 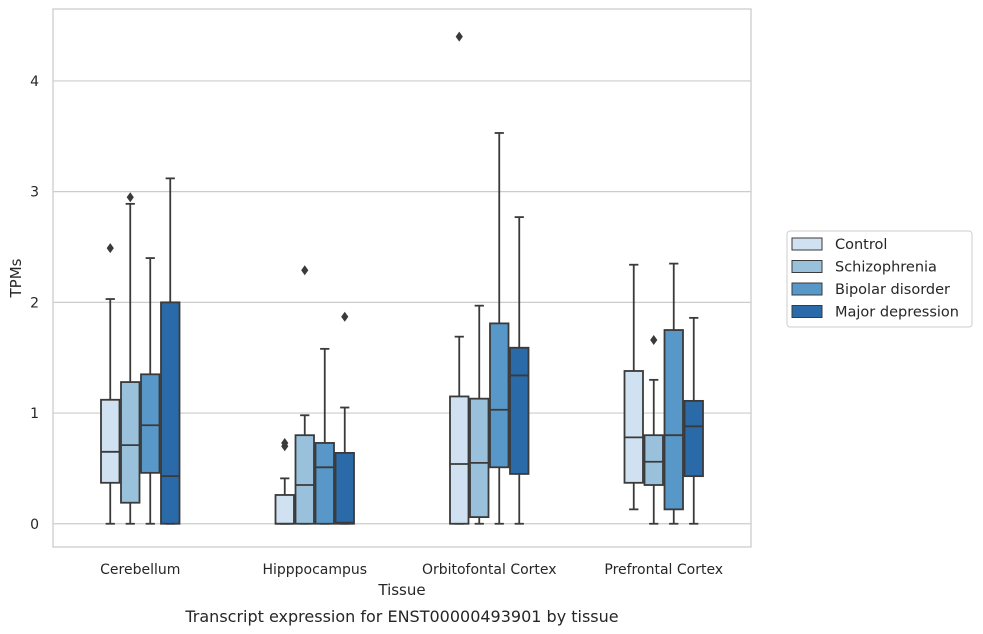 What do you see at coordinates (34, 82) in the screenshot?
I see `y-tick-label-4: 4` at bounding box center [34, 82].